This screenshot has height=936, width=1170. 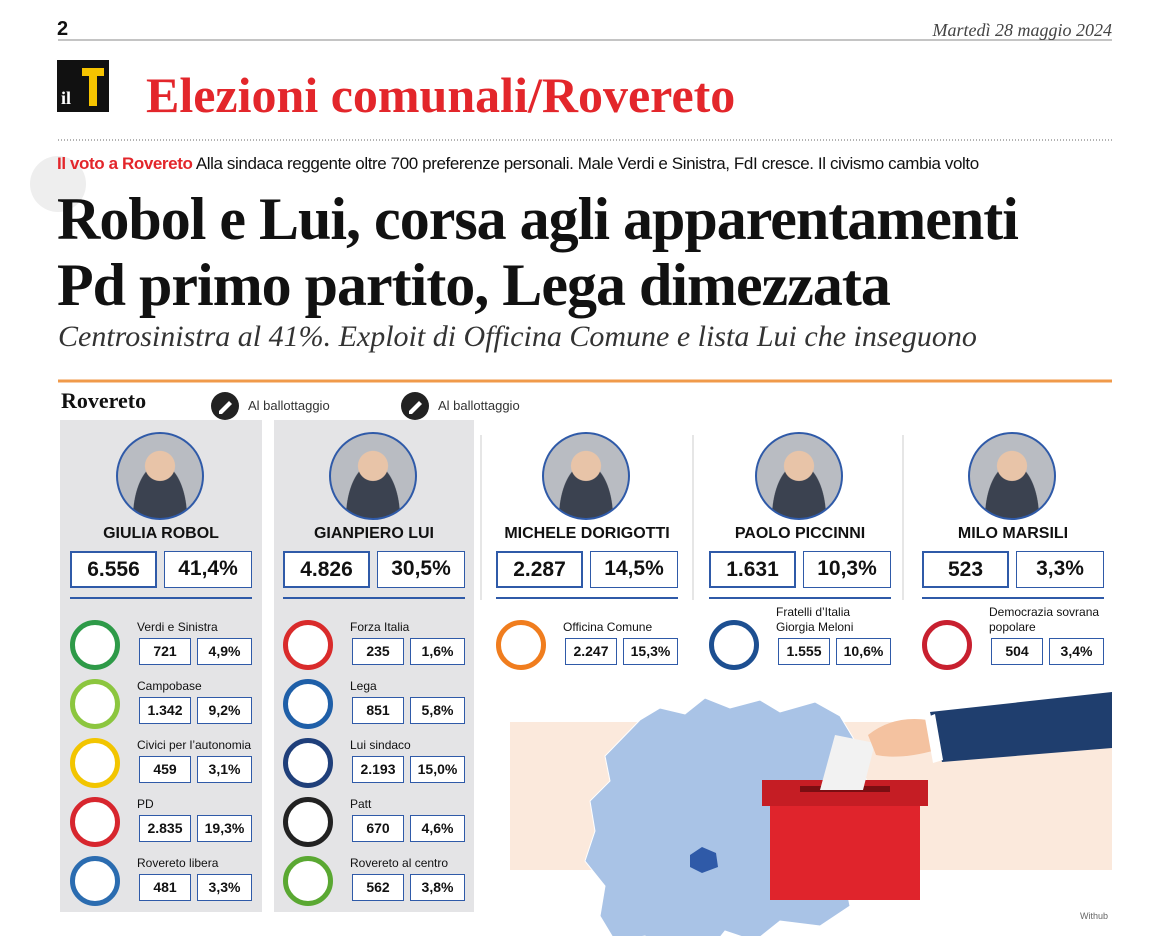 I want to click on list-votes: 670, so click(x=378, y=828).